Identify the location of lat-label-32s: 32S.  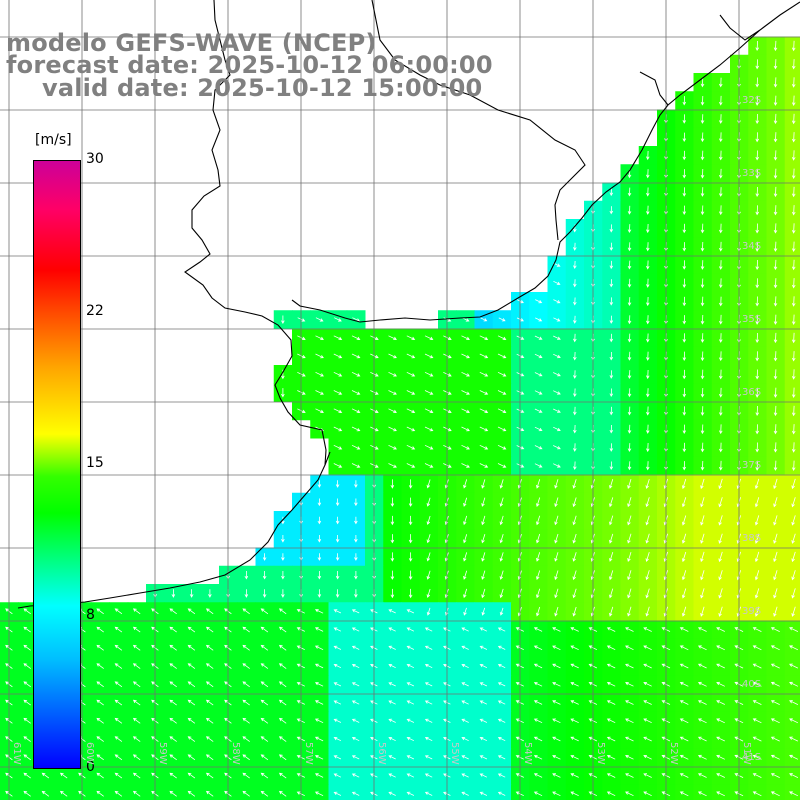
(752, 100).